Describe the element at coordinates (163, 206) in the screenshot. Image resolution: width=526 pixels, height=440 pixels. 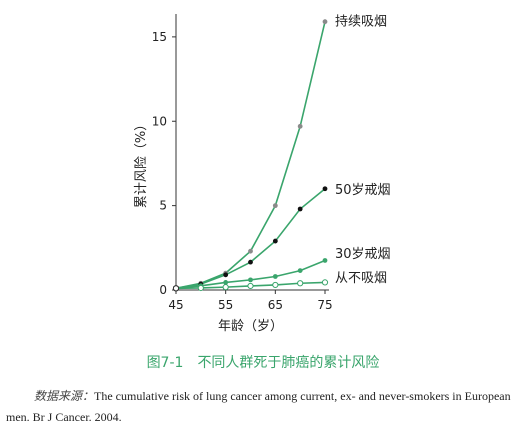
I see `y-tick-label: 5` at that location.